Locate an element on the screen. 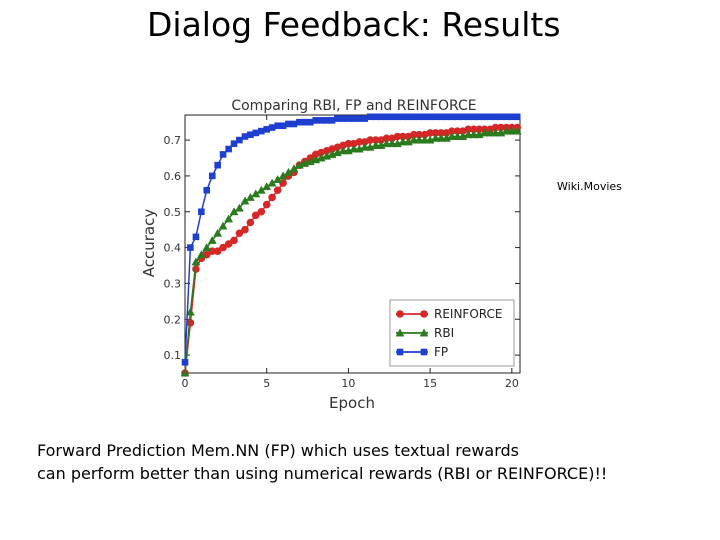  legend-label-fp: FP is located at coordinates (441, 352).